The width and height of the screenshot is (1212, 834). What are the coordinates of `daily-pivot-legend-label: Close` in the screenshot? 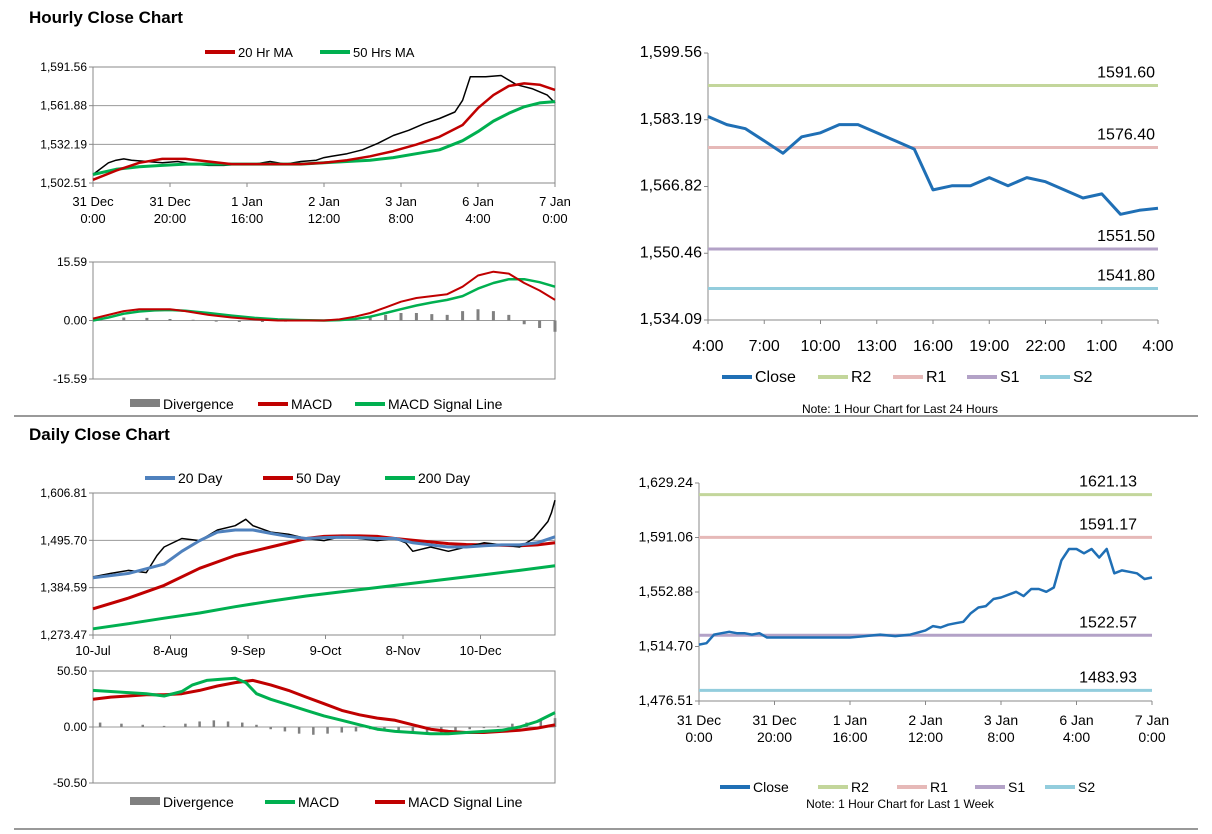 It's located at (771, 787).